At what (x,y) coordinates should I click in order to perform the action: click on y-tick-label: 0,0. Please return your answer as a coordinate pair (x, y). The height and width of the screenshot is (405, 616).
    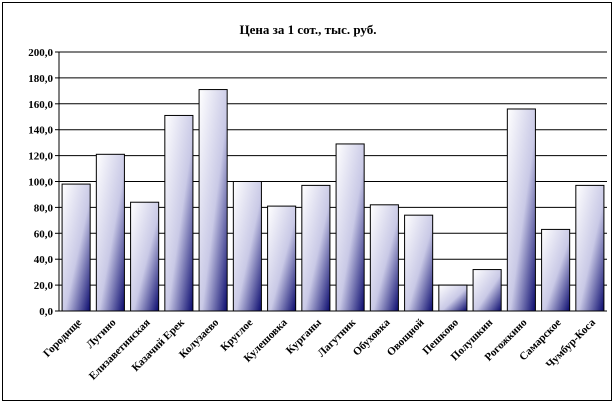
    Looking at the image, I should click on (46, 312).